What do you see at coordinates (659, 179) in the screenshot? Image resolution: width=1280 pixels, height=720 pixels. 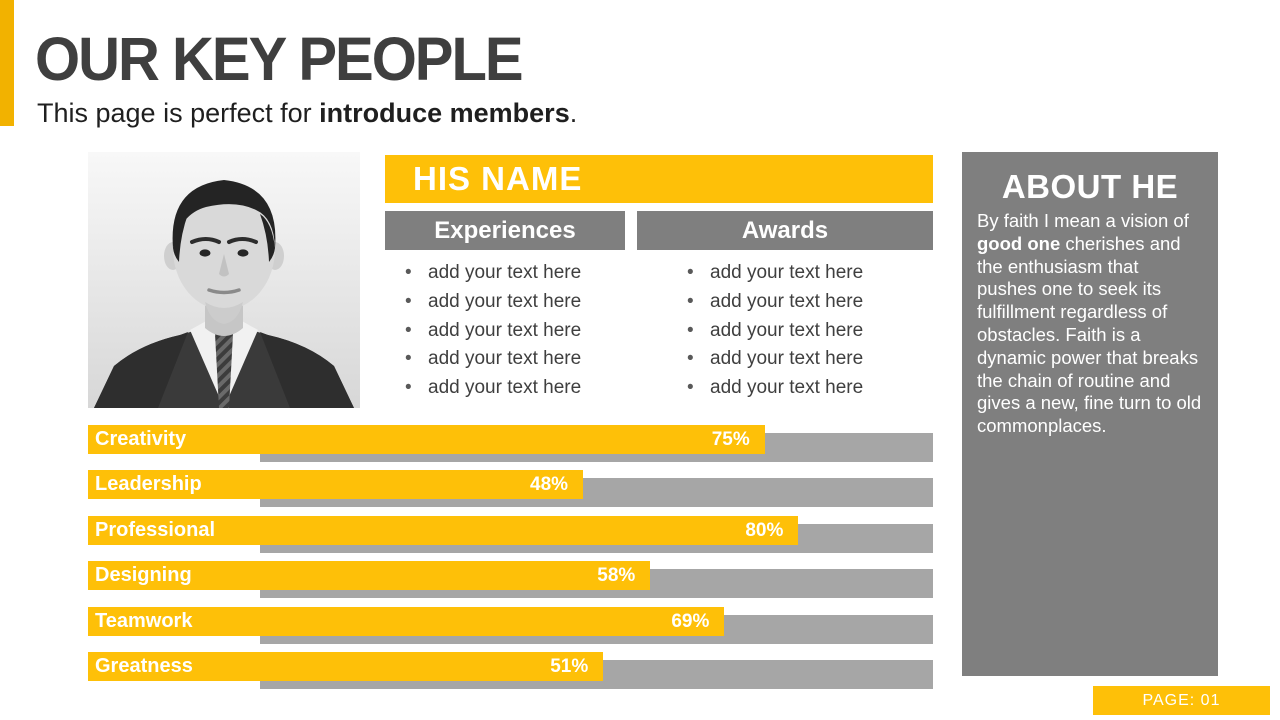 I see `member-name-banner: HIS NAME` at bounding box center [659, 179].